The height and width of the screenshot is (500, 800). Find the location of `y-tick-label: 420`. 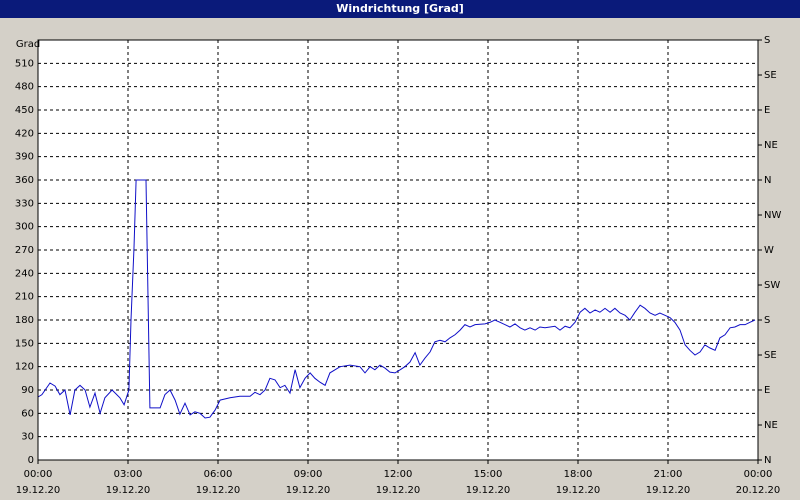

y-tick-label: 420 is located at coordinates (24, 133).